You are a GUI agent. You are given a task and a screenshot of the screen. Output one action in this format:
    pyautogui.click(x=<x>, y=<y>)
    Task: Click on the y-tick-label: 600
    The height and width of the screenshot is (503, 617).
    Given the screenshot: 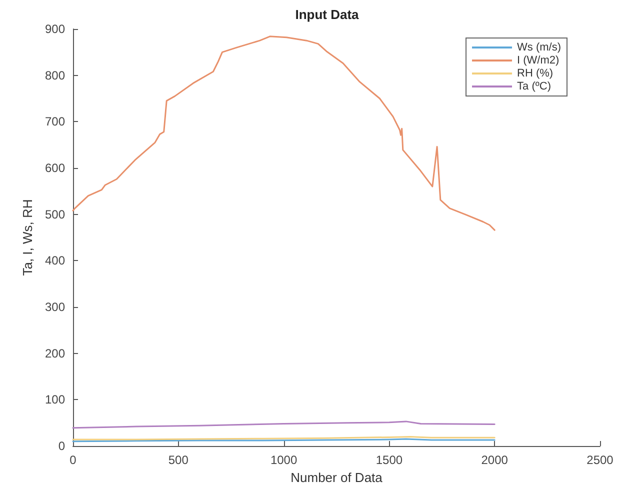 What is the action you would take?
    pyautogui.click(x=55, y=168)
    